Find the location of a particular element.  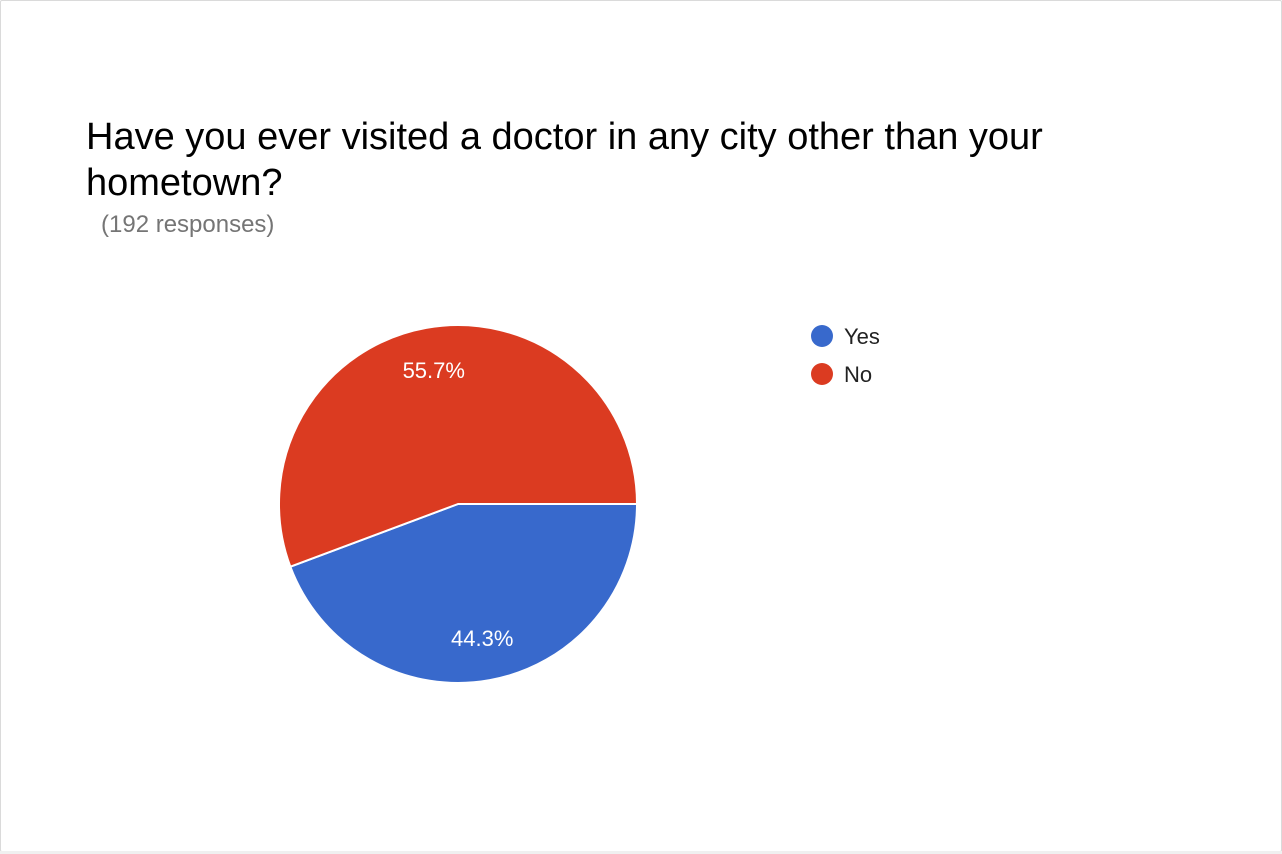

pie-slices is located at coordinates (458, 504).